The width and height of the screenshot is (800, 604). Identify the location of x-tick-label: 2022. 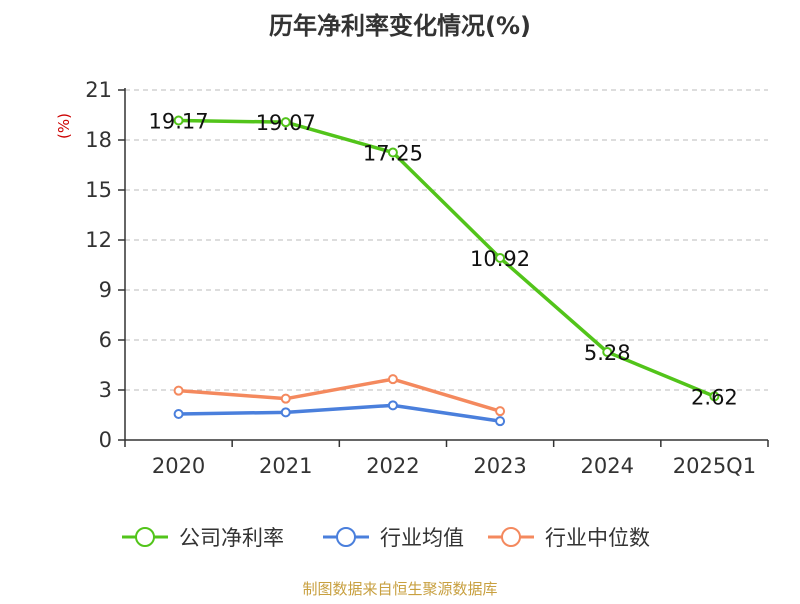
(392, 466).